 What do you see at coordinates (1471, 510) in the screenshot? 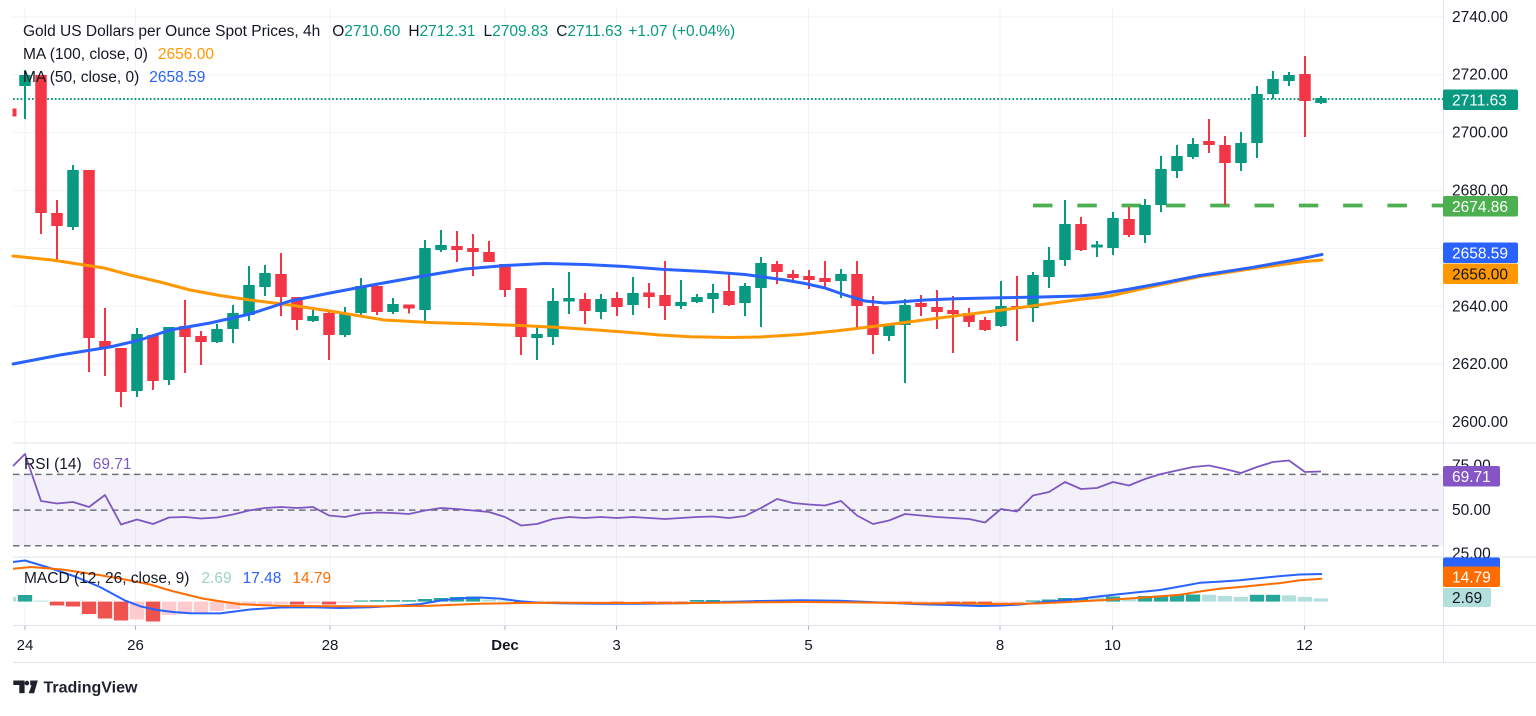
I see `svg-text: 50.00` at bounding box center [1471, 510].